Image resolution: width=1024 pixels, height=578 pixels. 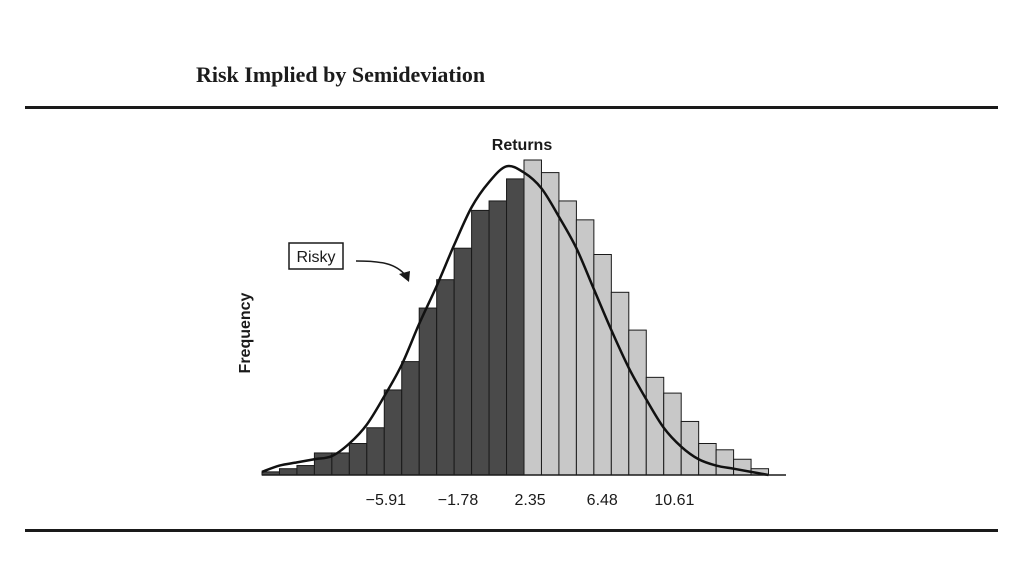 What do you see at coordinates (404, 276) in the screenshot?
I see `risky-arrowhead` at bounding box center [404, 276].